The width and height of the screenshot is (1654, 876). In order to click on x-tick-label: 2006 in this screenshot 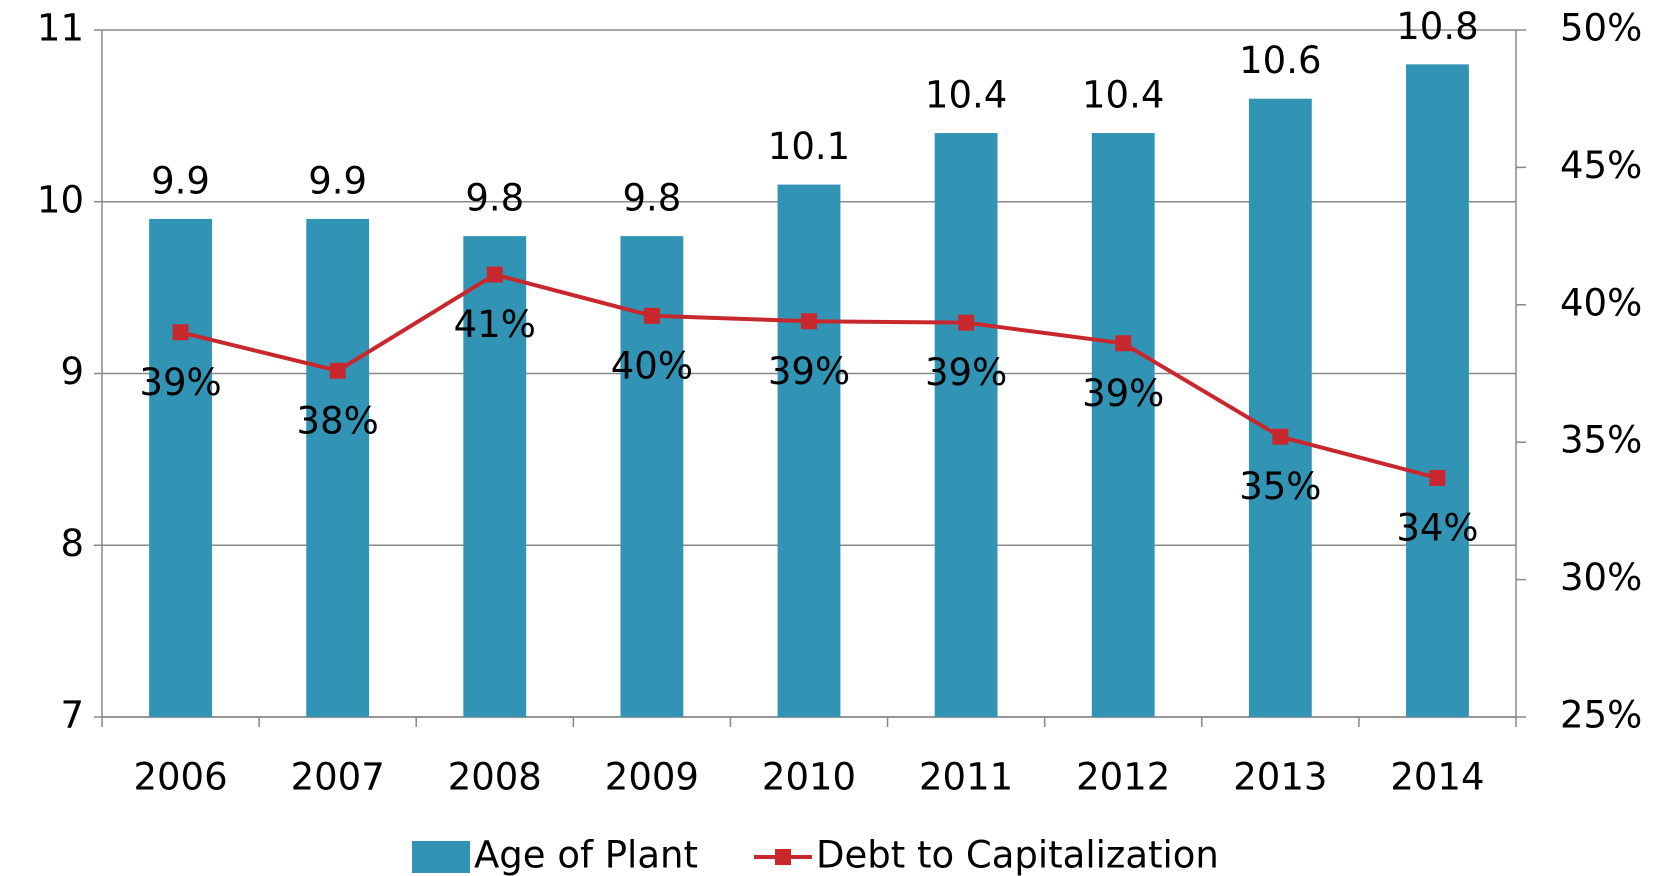, I will do `click(180, 777)`.